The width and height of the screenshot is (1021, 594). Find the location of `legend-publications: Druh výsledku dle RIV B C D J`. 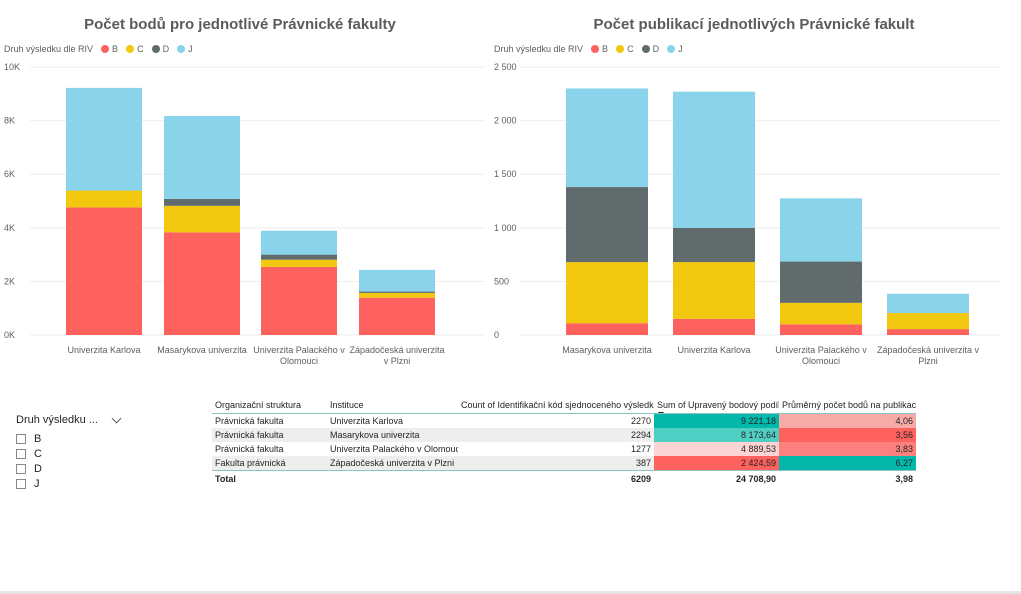

legend-publications: Druh výsledku dle RIV B C D J is located at coordinates (592, 49).